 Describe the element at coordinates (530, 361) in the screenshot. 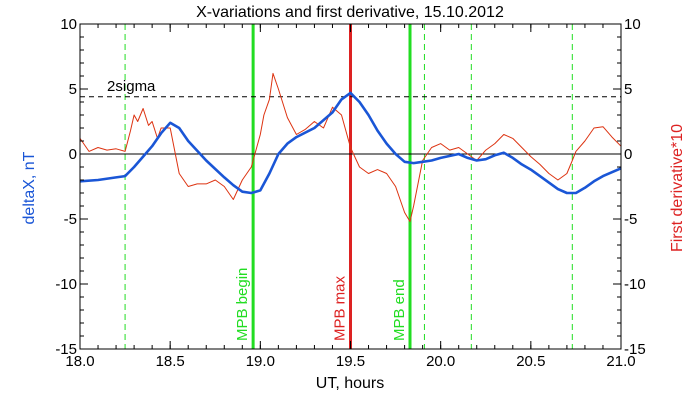

I see `x-tick-label: 20.5` at that location.